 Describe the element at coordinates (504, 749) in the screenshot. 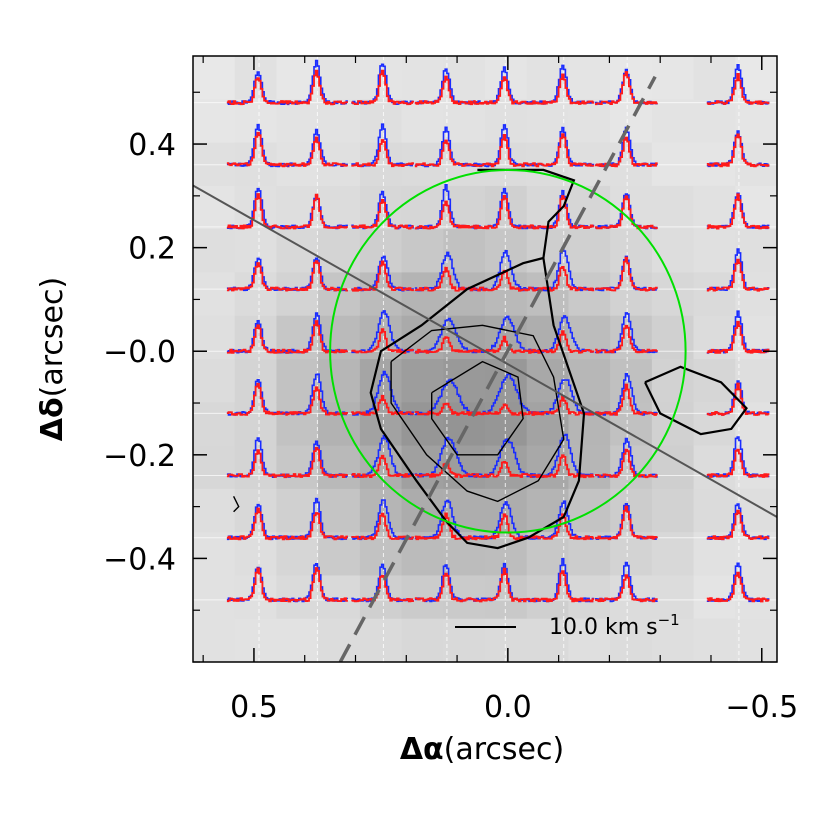

I see `x-axis-unit: (arcsec)` at that location.